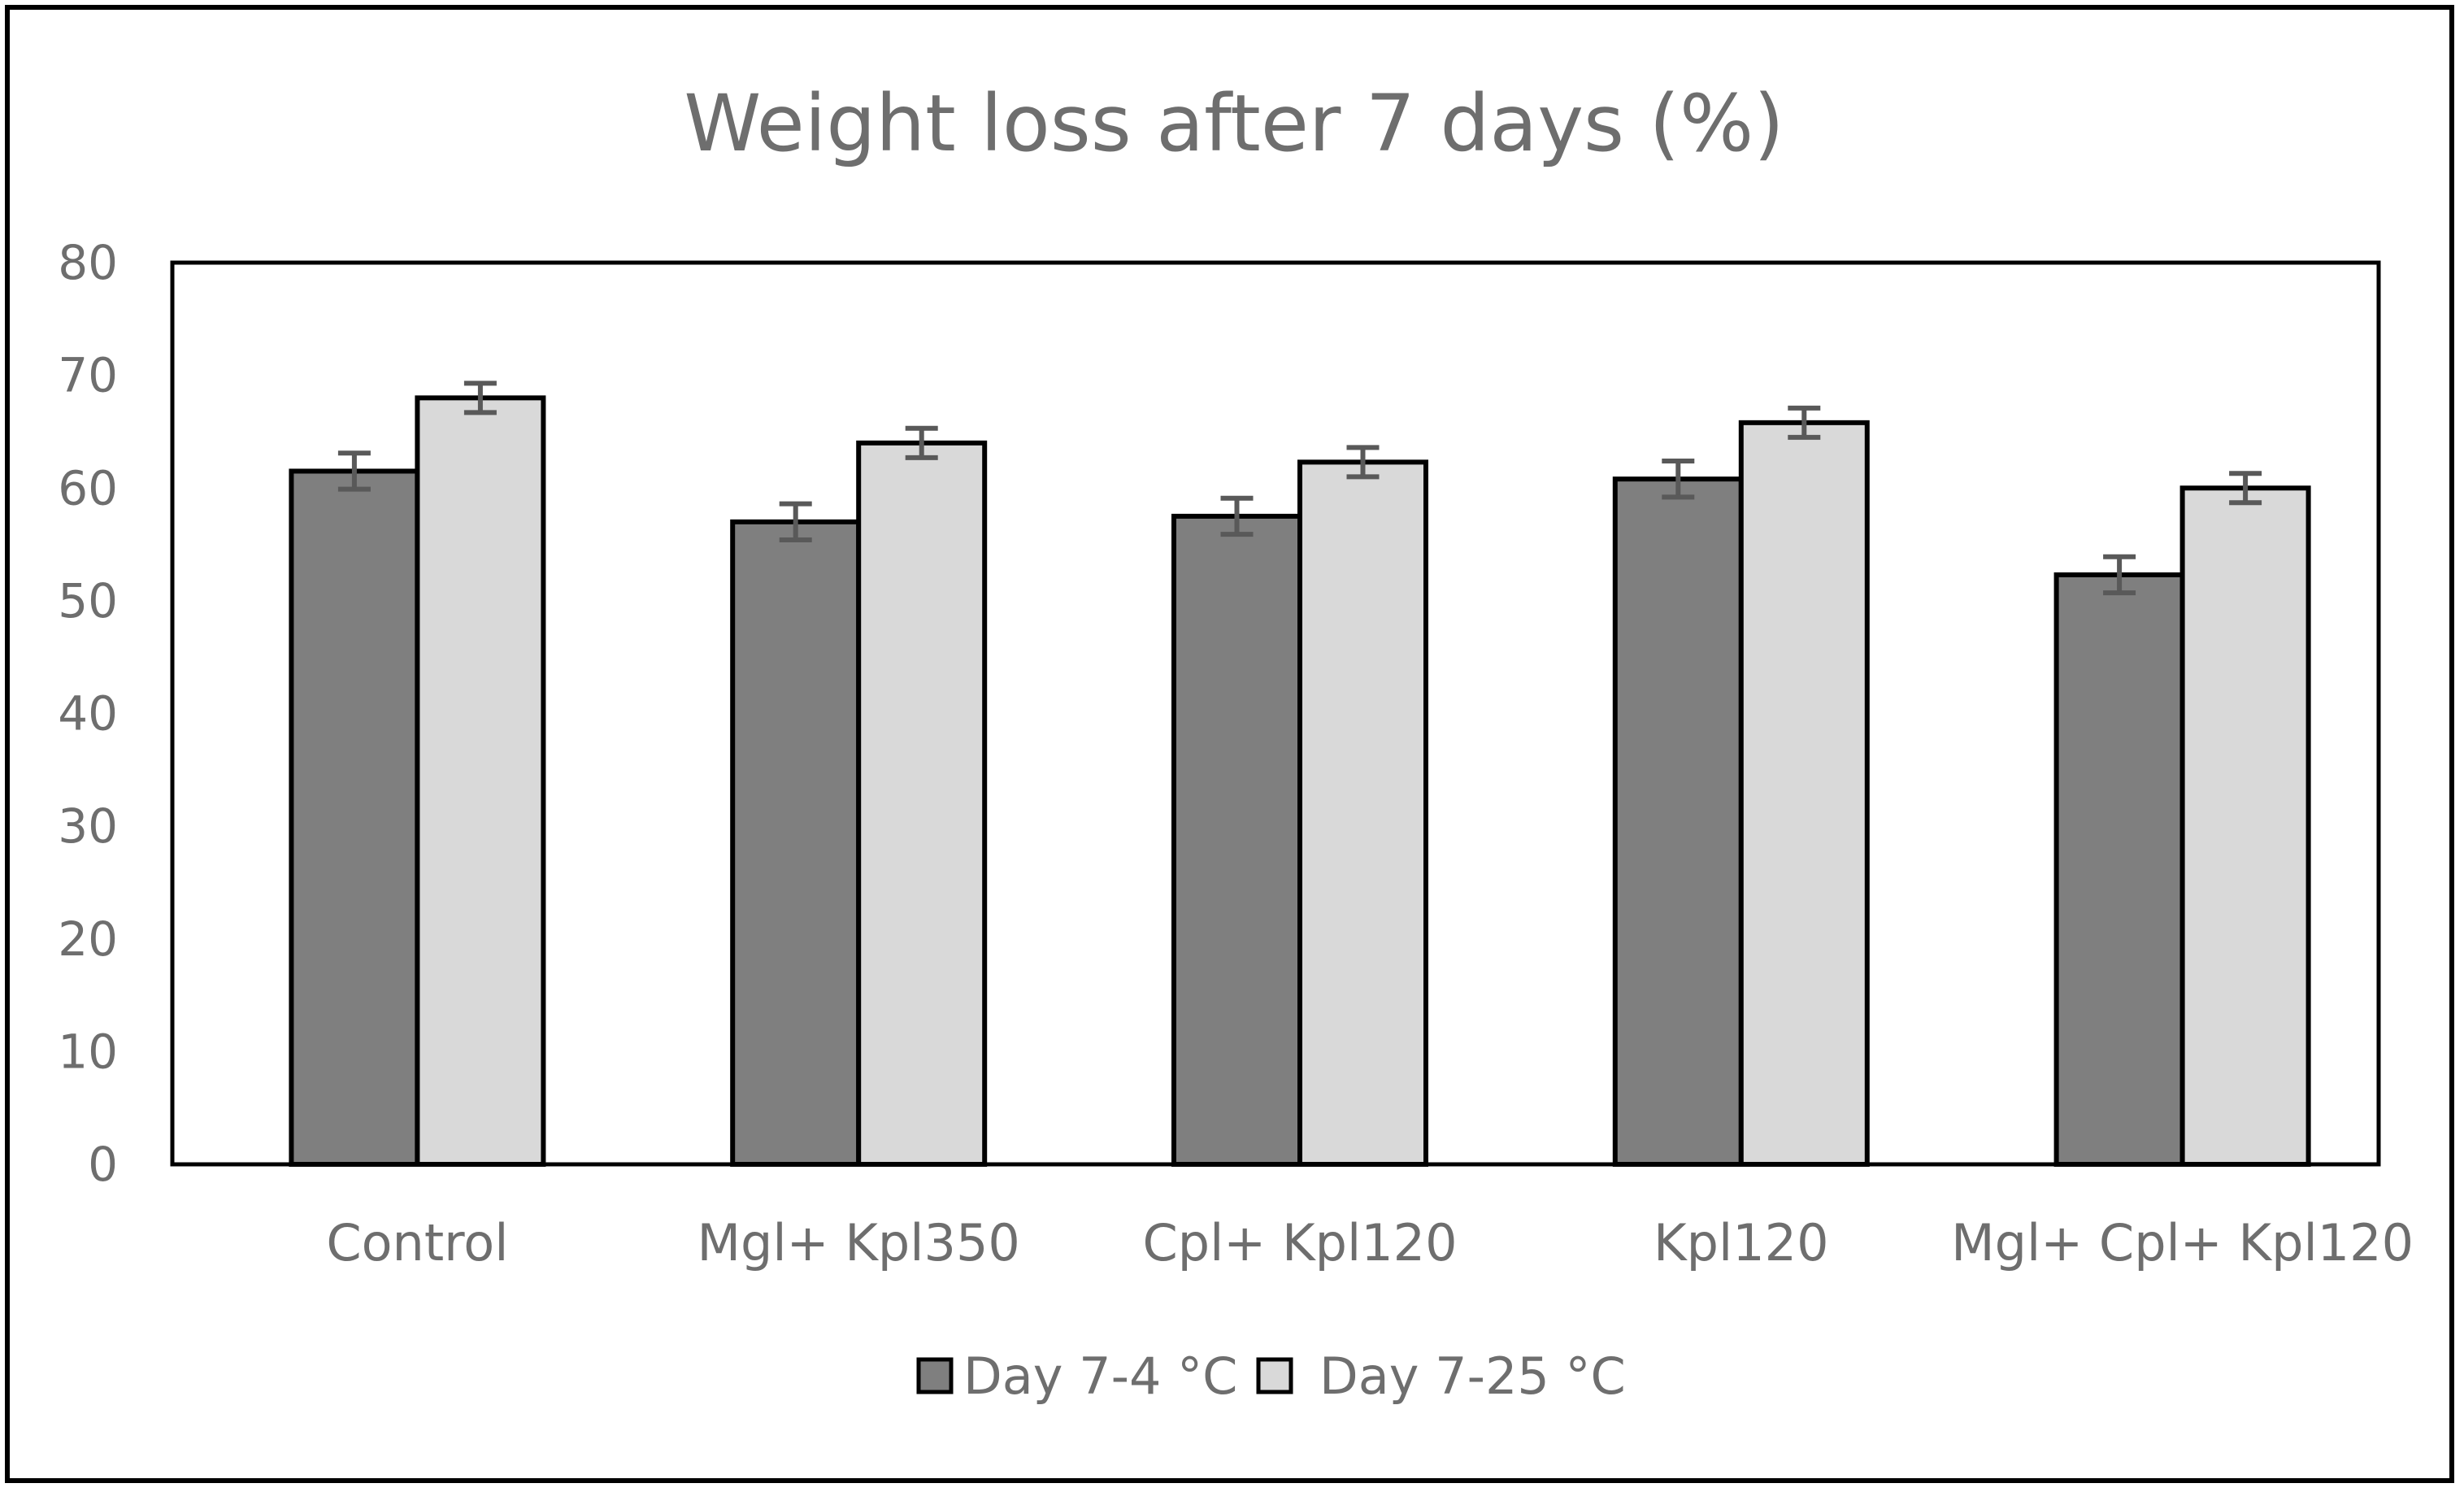 Image resolution: width=2464 pixels, height=1492 pixels. Describe the element at coordinates (88, 939) in the screenshot. I see `y-tick-label: 20` at that location.